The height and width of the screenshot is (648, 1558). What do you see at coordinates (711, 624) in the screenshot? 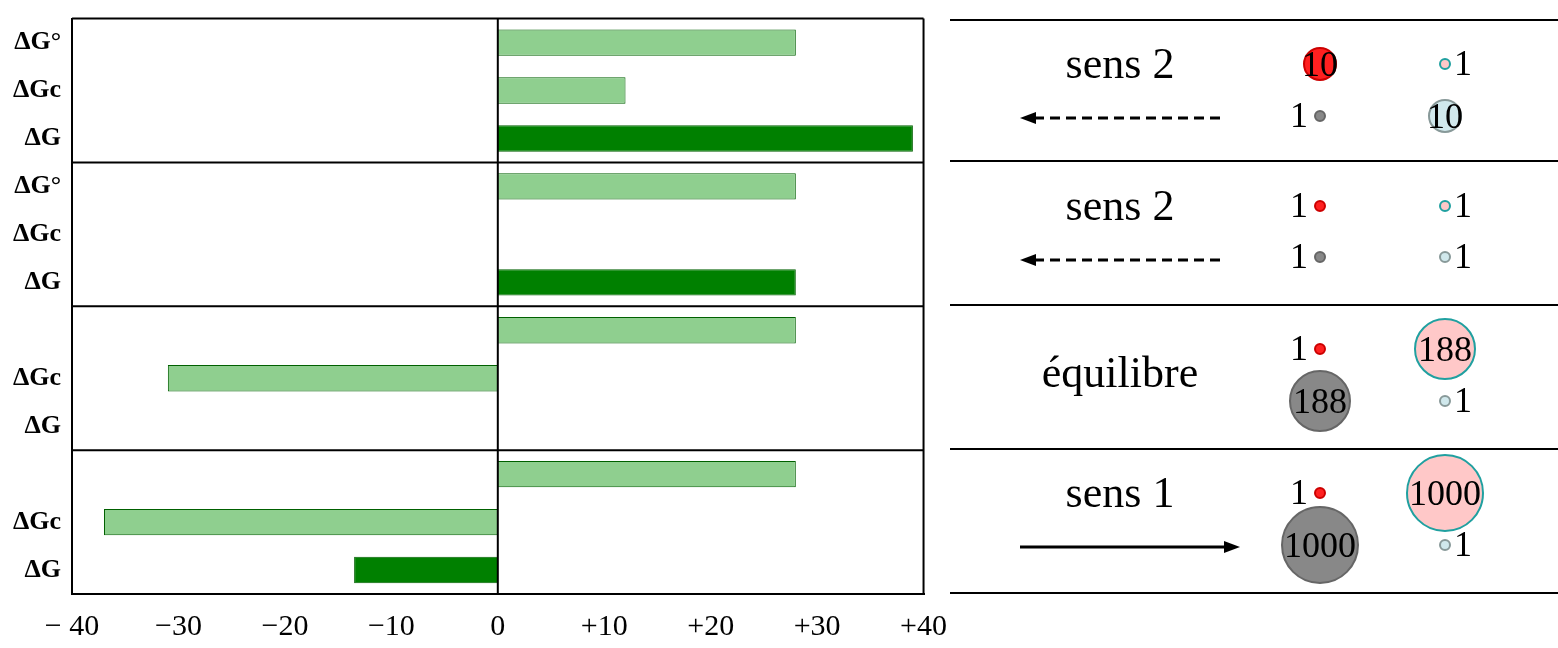
I see `x-tick-label: +20` at bounding box center [711, 624].